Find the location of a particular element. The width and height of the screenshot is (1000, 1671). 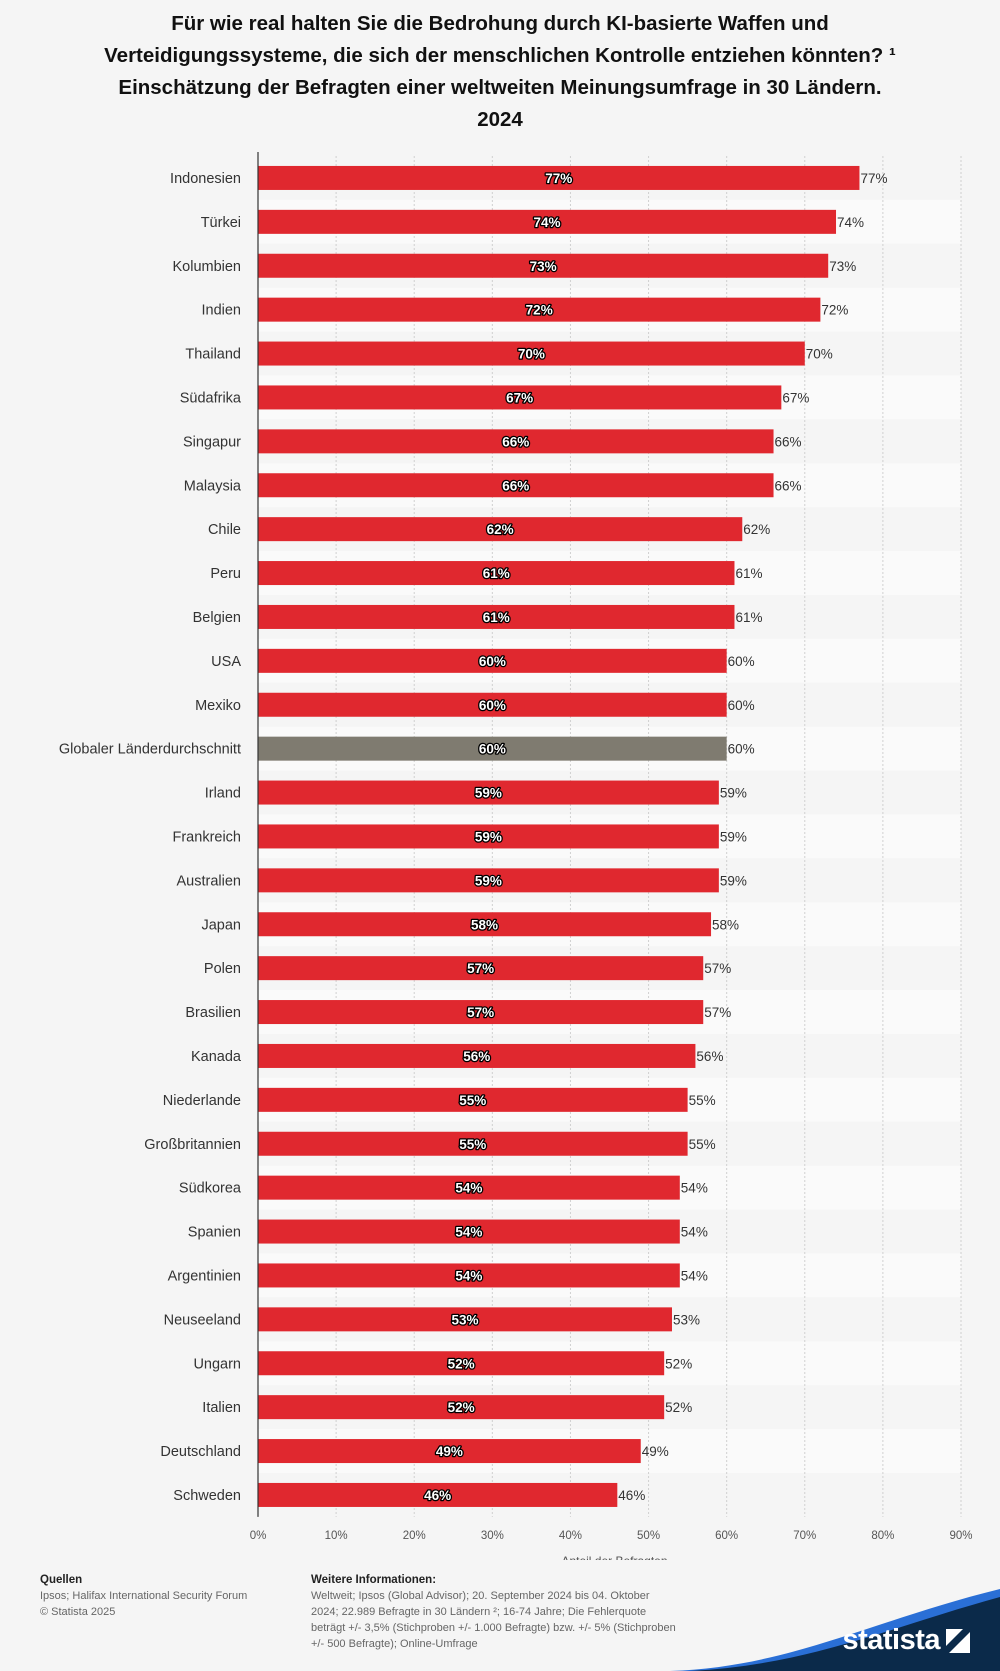

bar-value-label: 61% is located at coordinates (496, 617).